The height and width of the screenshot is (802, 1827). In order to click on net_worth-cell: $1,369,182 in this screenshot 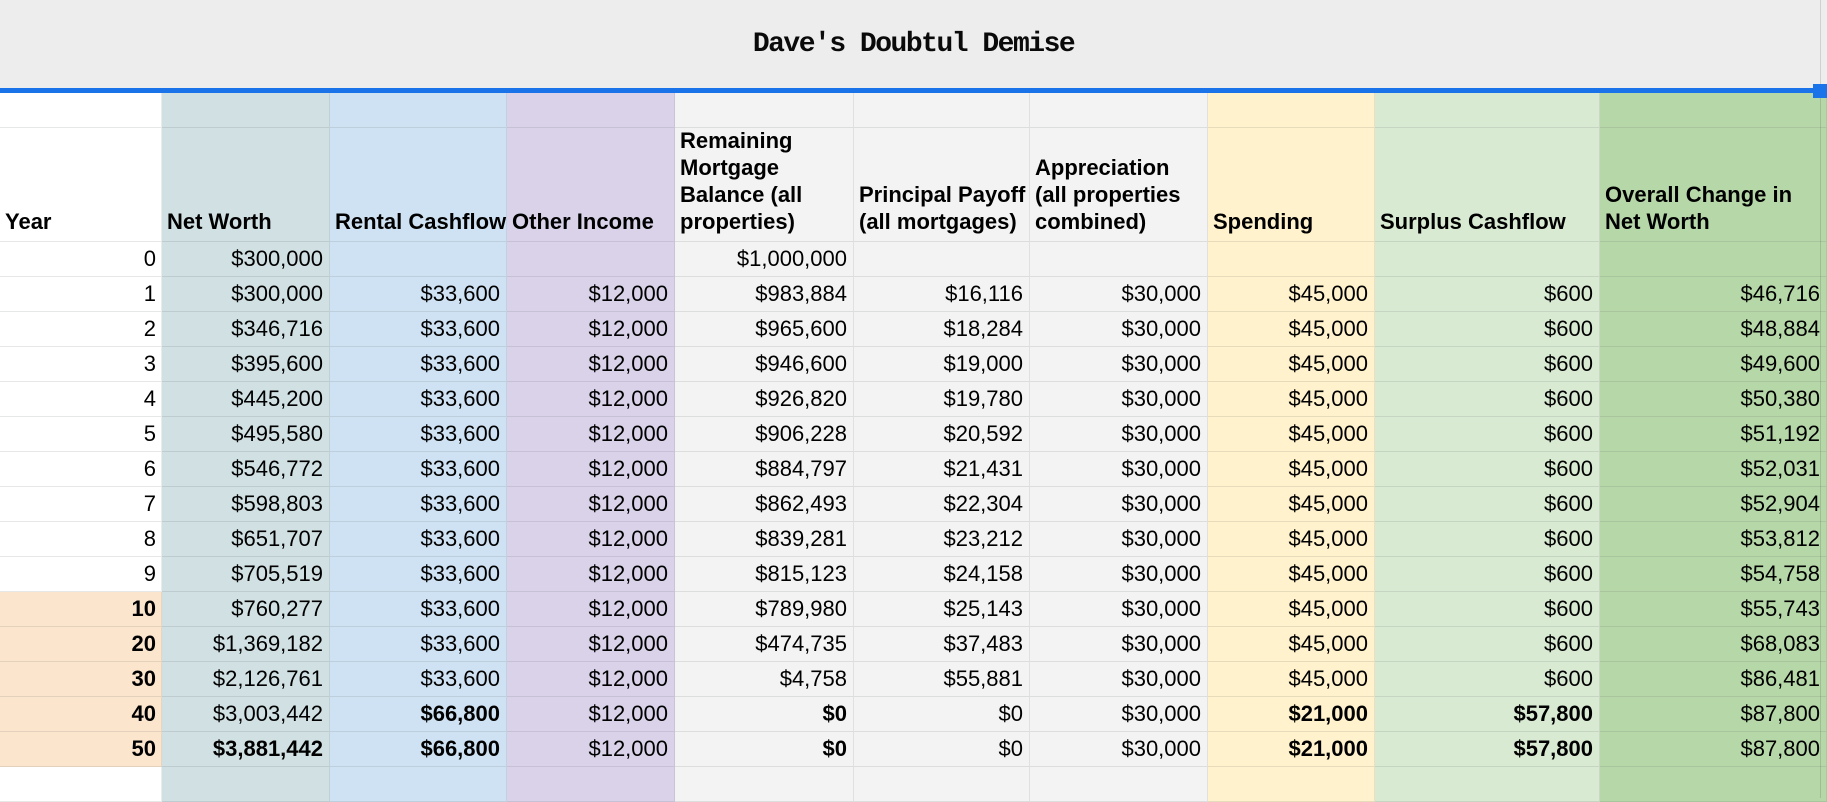, I will do `click(246, 644)`.